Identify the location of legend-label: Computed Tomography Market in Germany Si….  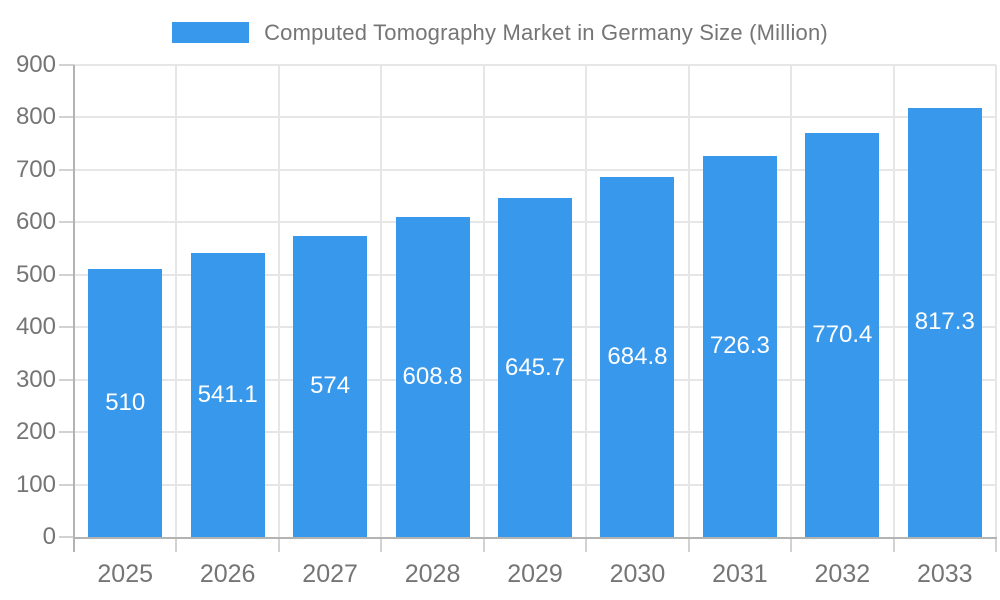
(546, 32).